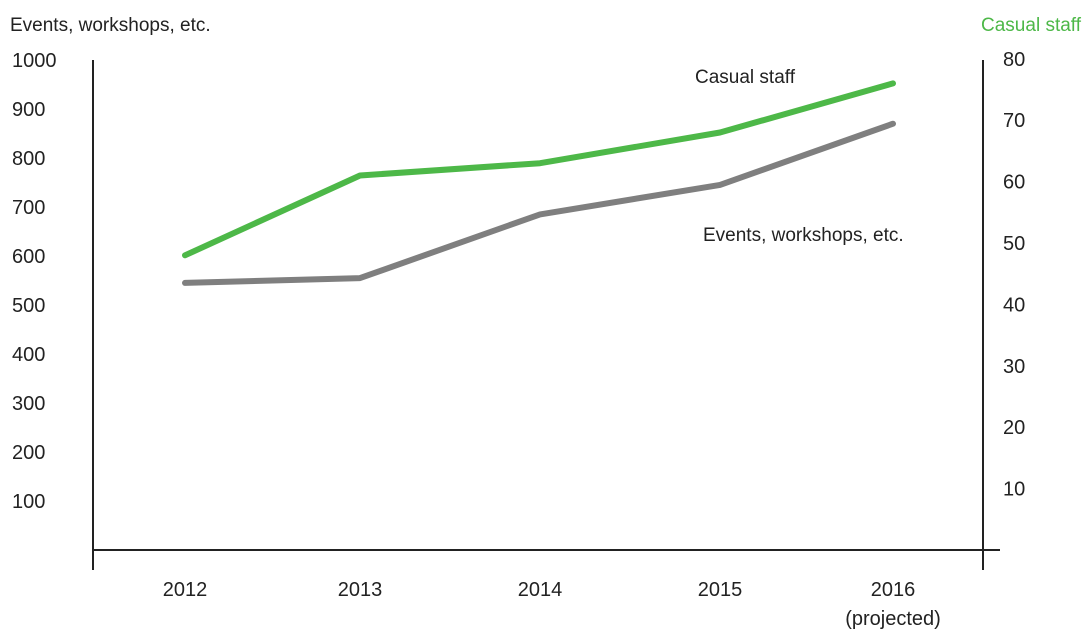  I want to click on x-tick-label: 2013, so click(360, 590).